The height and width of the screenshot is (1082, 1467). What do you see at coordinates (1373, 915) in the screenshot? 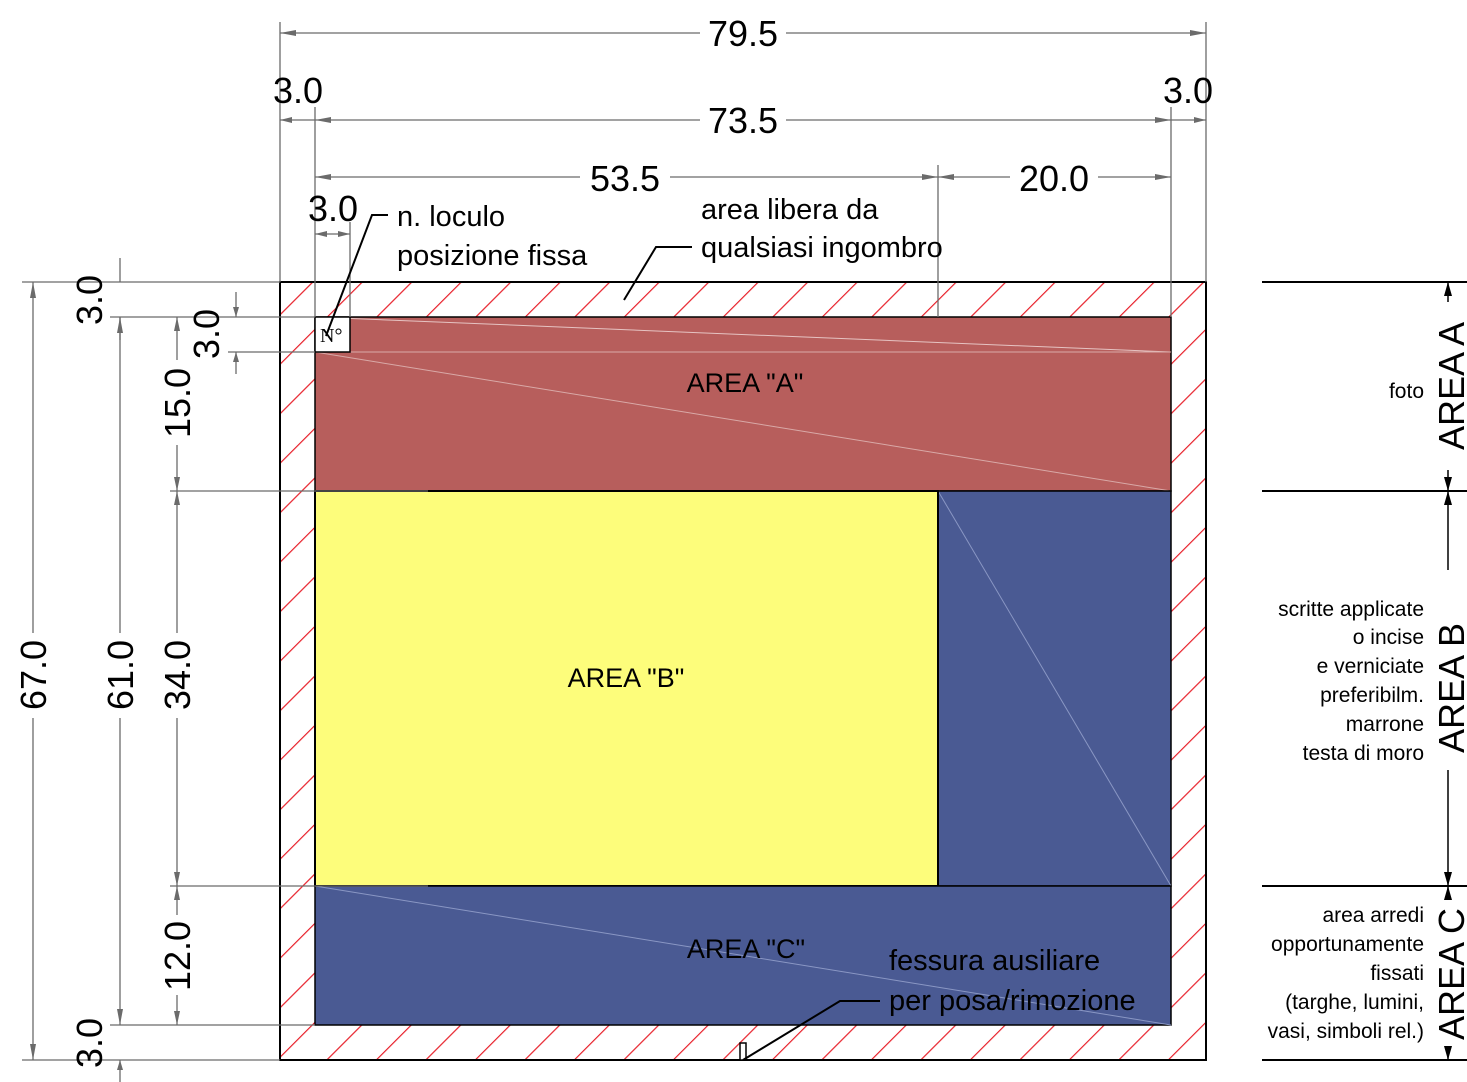
I see `side-c-note: area arredi` at bounding box center [1373, 915].